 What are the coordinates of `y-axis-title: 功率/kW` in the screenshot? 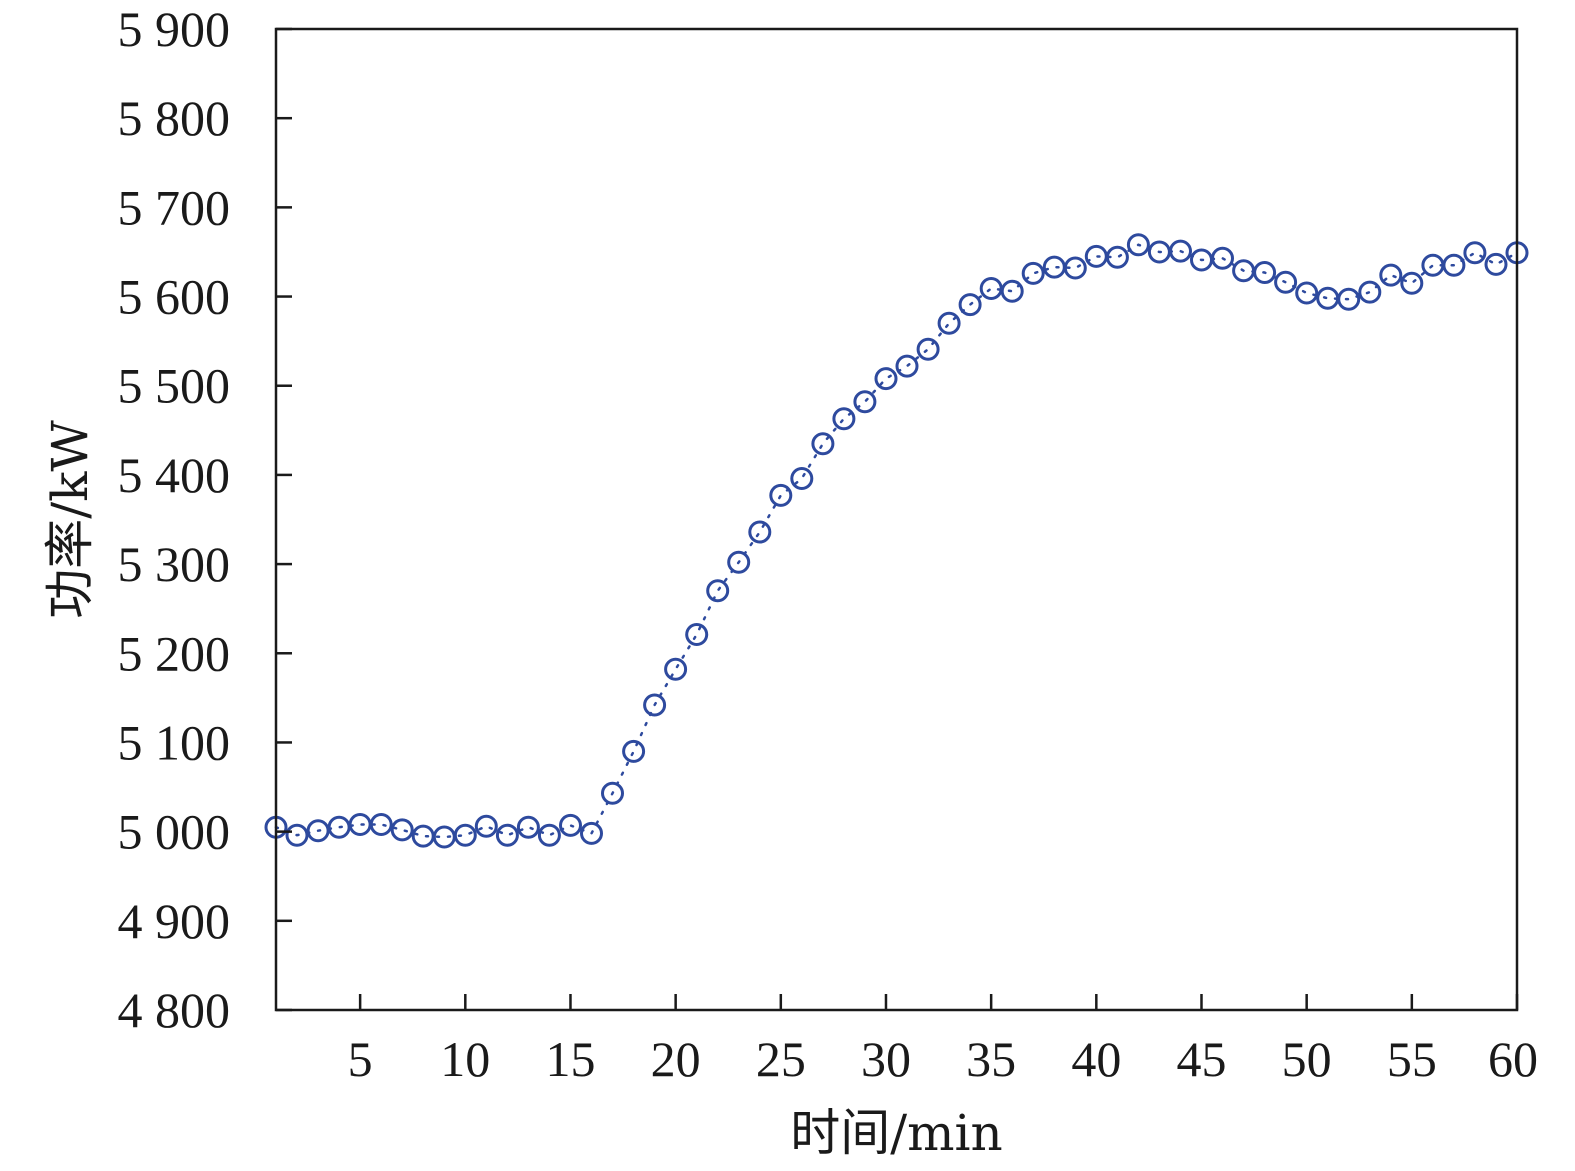 It's located at (70, 519).